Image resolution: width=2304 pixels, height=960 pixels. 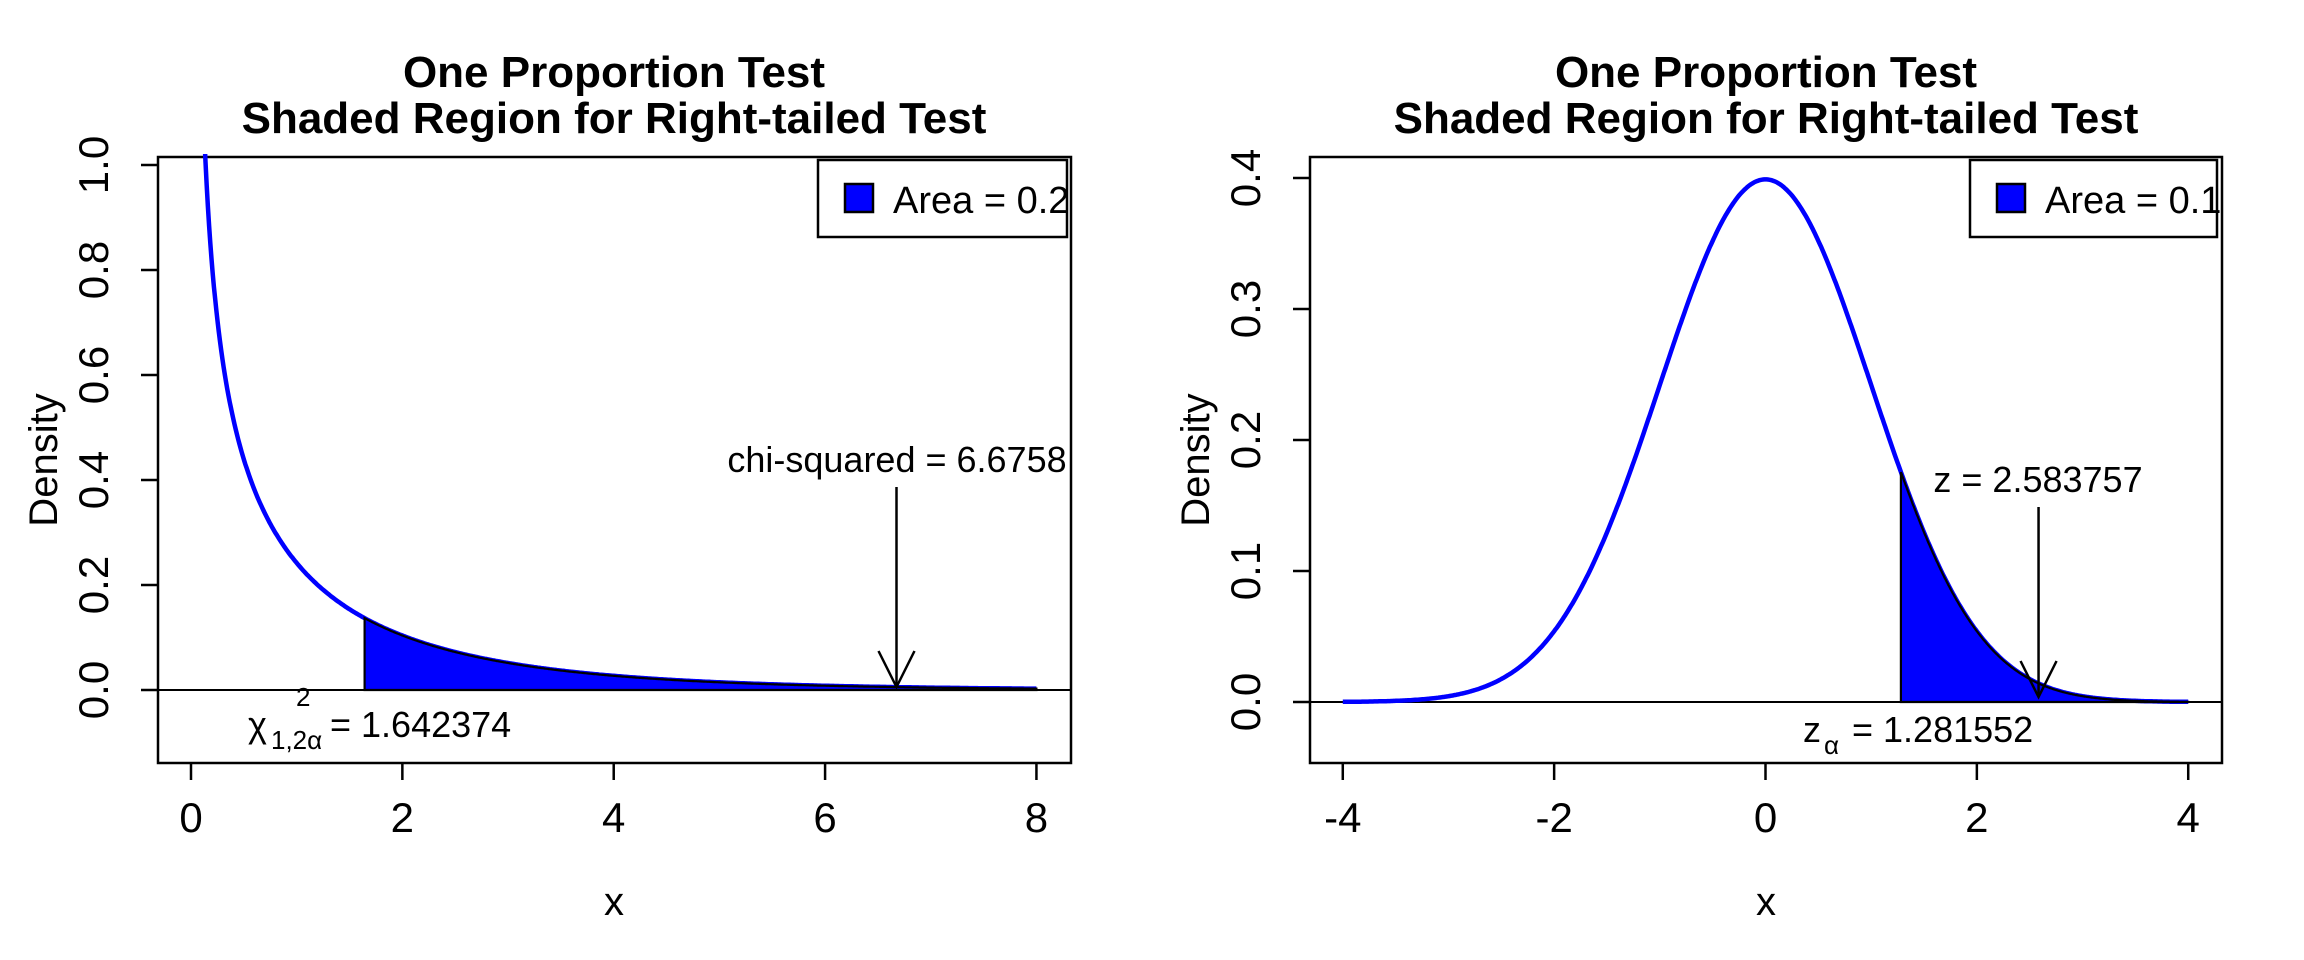 I want to click on left-y-axis: 0.0 0.2 0.4 0.6 0.8 1.0, so click(x=114, y=427).